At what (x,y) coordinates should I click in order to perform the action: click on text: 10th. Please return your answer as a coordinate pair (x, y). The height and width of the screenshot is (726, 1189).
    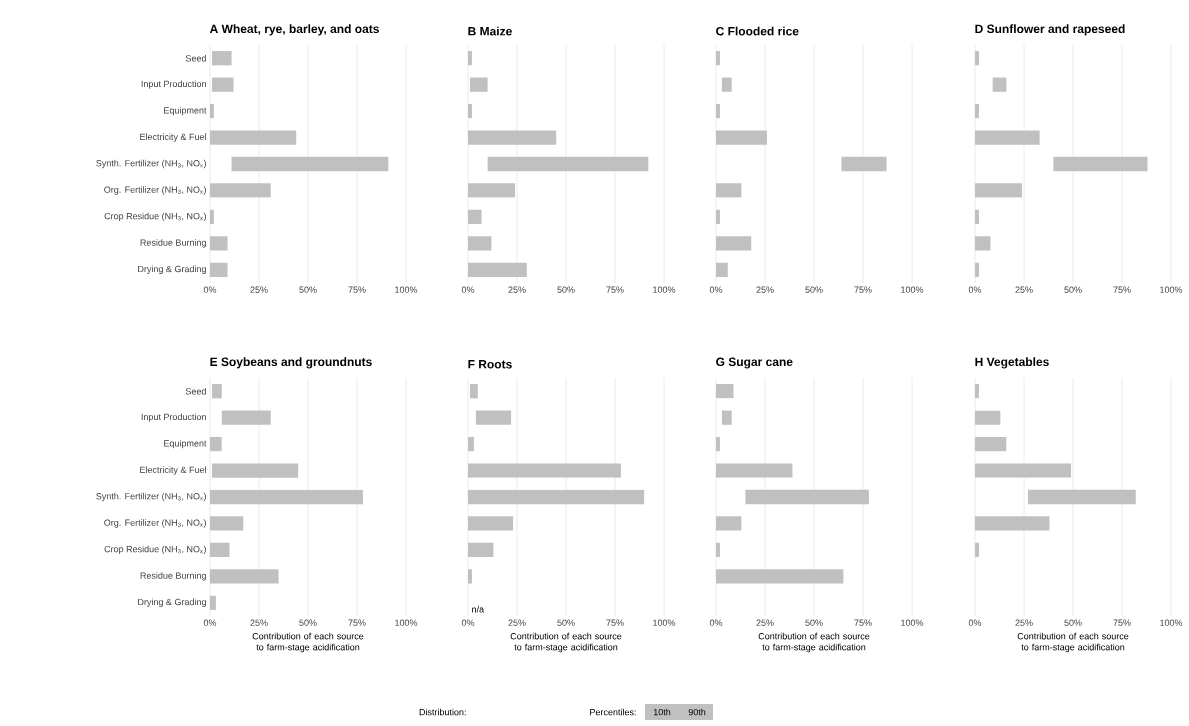
    Looking at the image, I should click on (662, 712).